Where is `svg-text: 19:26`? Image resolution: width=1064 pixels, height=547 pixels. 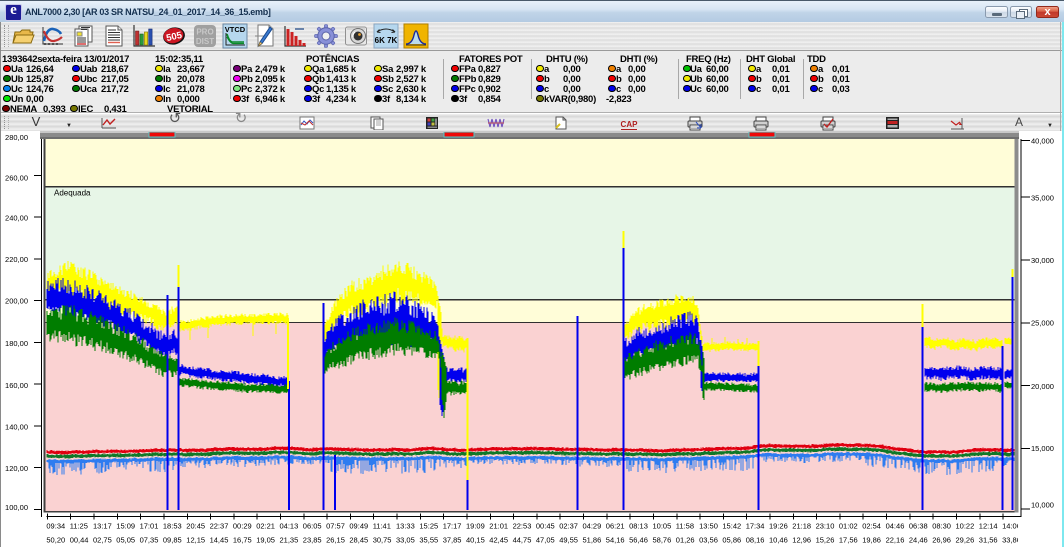 svg-text: 19:26 is located at coordinates (778, 526).